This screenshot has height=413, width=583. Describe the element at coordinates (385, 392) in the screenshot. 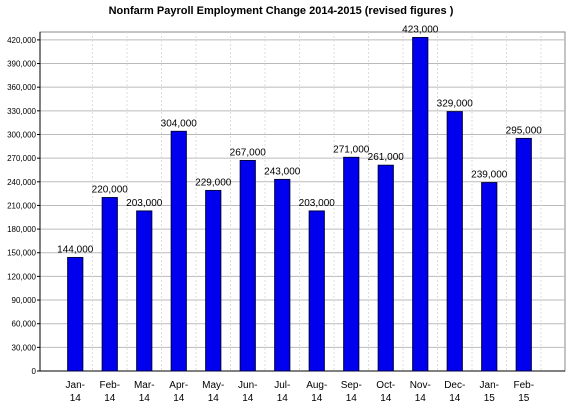

I see `x-tick-label: Oct-14` at that location.